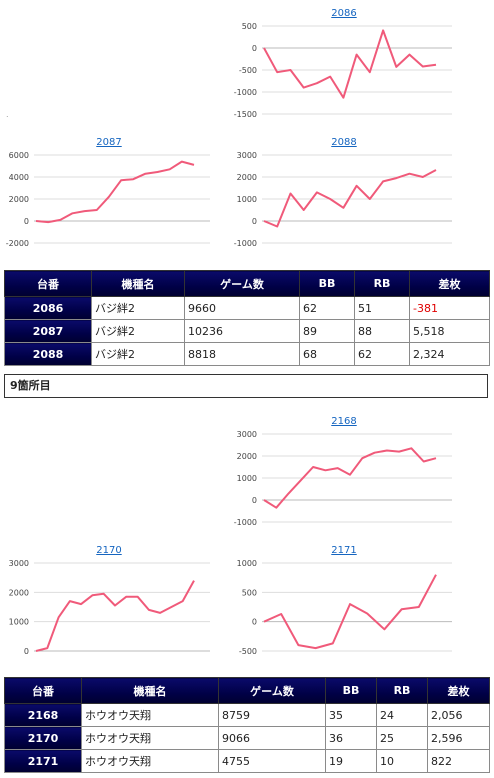  Describe the element at coordinates (327, 308) in the screenshot. I see `bb-count: 62` at that location.